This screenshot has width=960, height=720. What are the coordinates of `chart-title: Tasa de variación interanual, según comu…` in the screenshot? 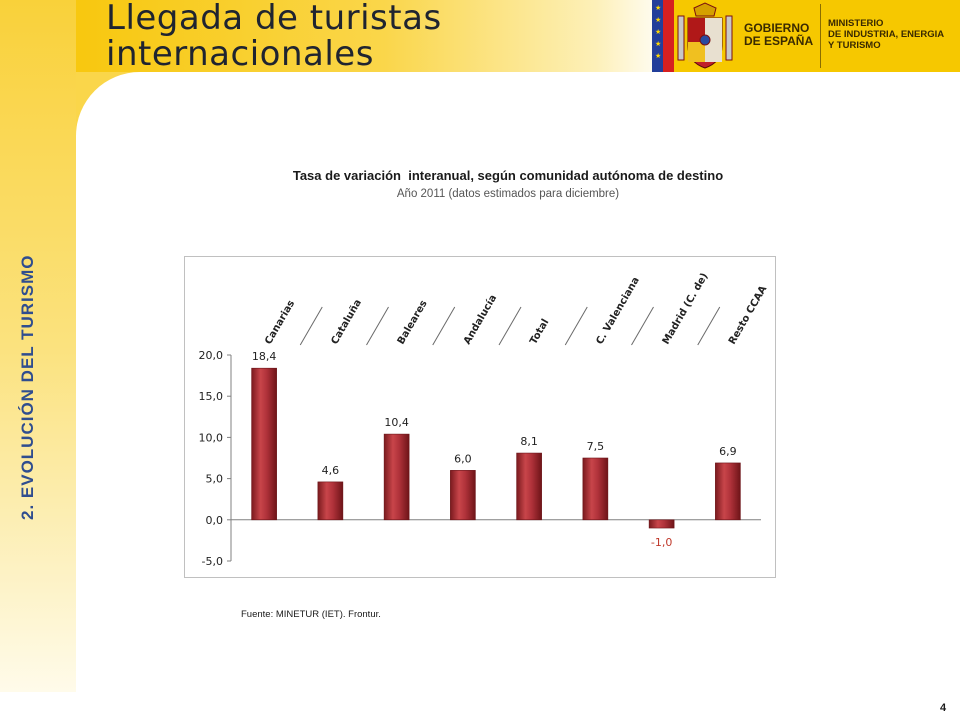 It's located at (508, 175).